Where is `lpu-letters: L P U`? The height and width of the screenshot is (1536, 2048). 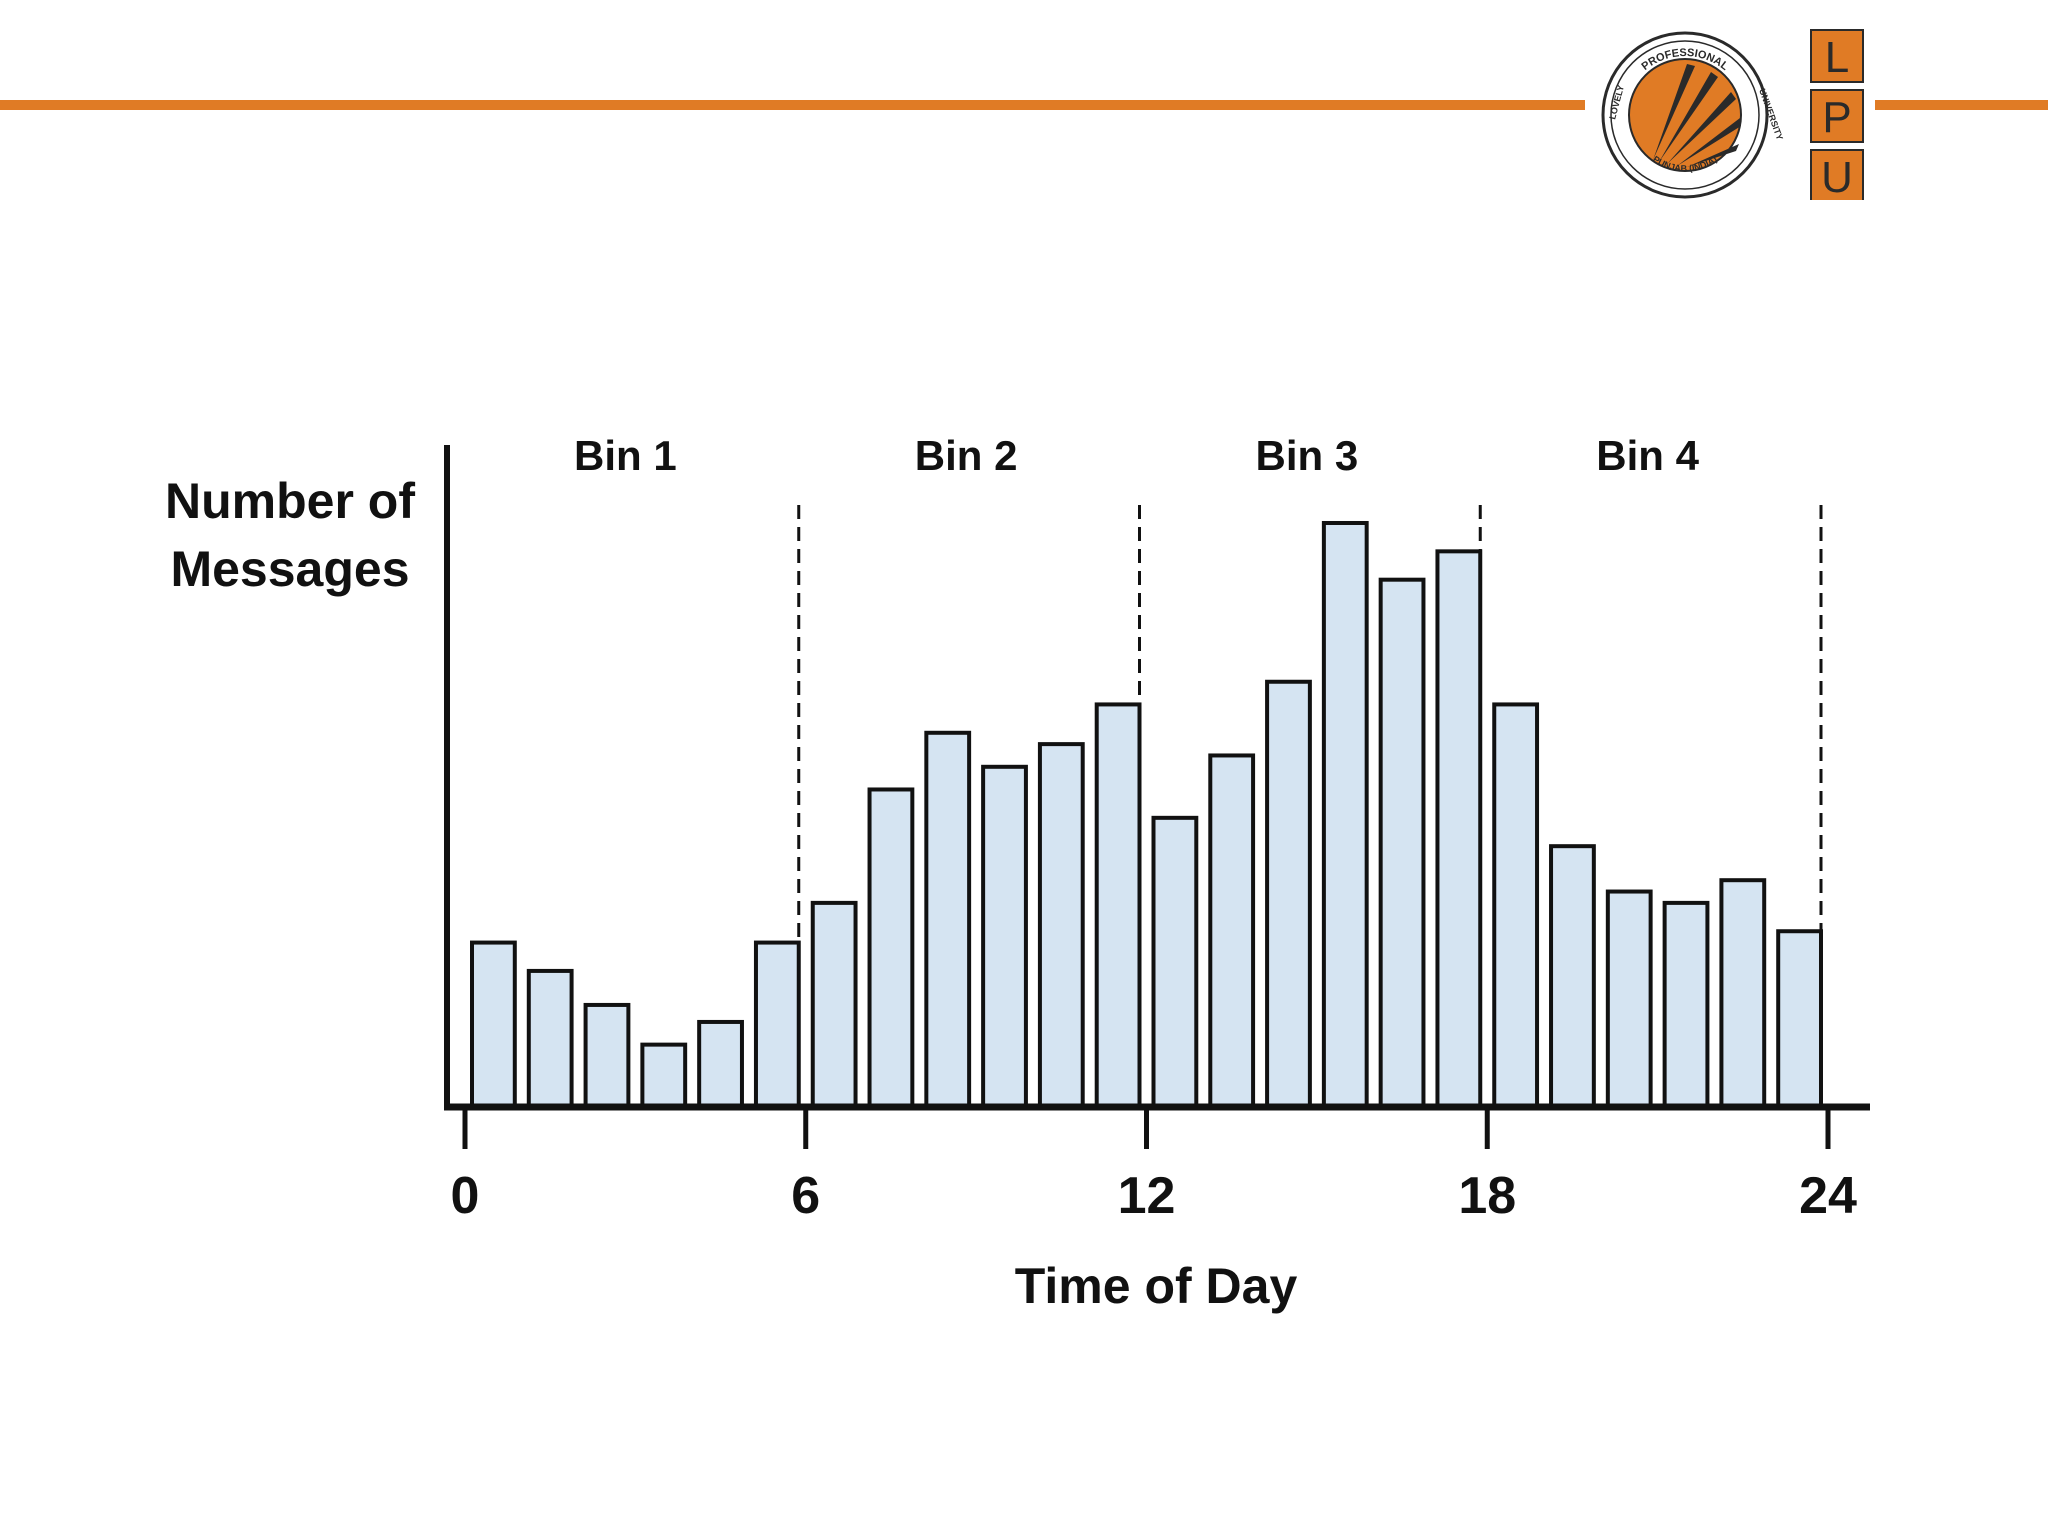
lpu-letters: L P U is located at coordinates (1837, 114).